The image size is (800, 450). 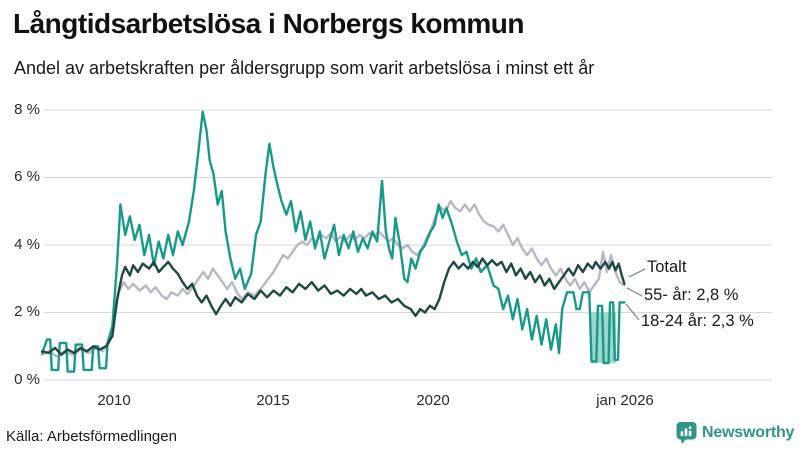 What do you see at coordinates (27, 109) in the screenshot?
I see `y-tick-8: 8 %` at bounding box center [27, 109].